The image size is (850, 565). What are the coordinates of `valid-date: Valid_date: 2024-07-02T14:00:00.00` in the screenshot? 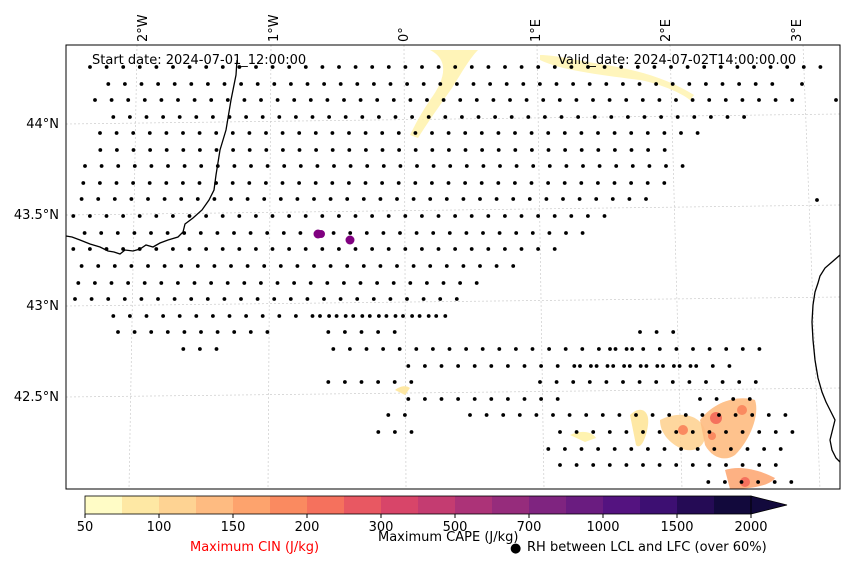 It's located at (677, 60).